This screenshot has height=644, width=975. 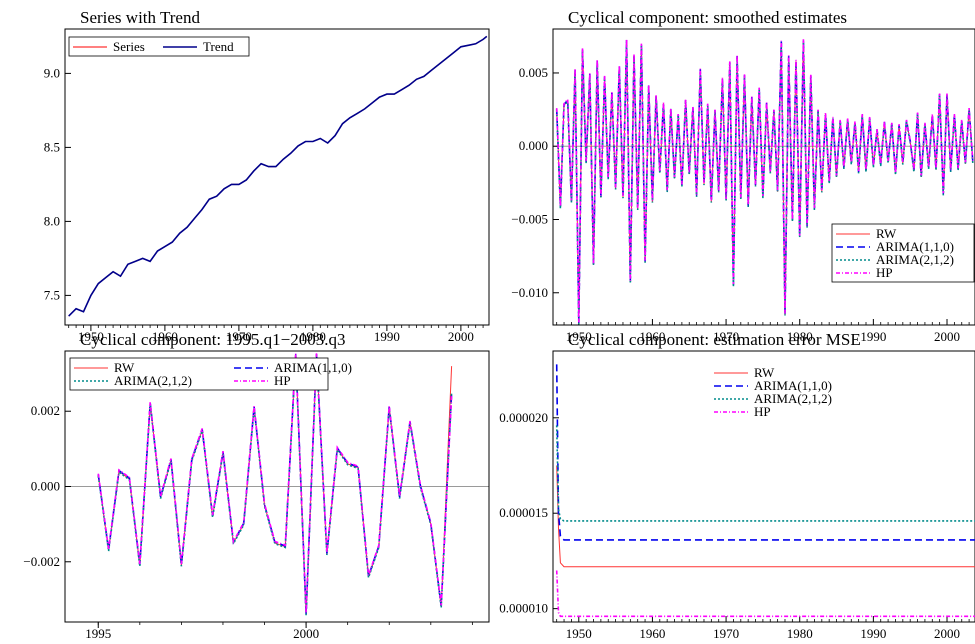 What do you see at coordinates (129, 46) in the screenshot?
I see `legend-label: Series` at bounding box center [129, 46].